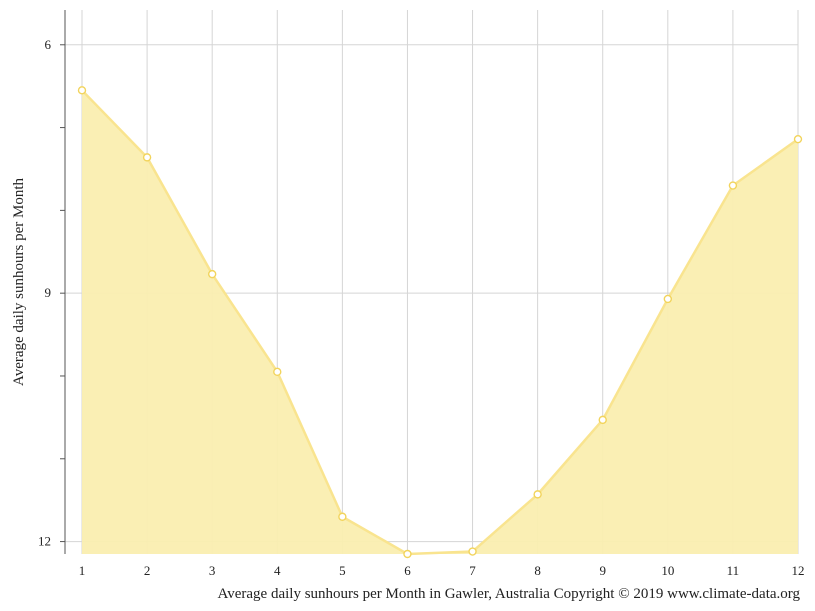 The height and width of the screenshot is (611, 815). Describe the element at coordinates (52, 282) in the screenshot. I see `y-axis: 12 9 6` at that location.